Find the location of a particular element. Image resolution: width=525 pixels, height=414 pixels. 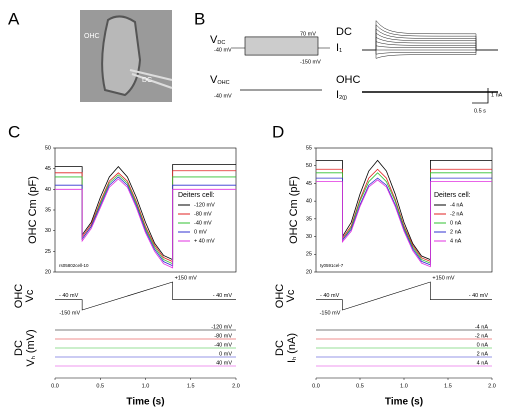

cell-outline is located at coordinates (121, 56).